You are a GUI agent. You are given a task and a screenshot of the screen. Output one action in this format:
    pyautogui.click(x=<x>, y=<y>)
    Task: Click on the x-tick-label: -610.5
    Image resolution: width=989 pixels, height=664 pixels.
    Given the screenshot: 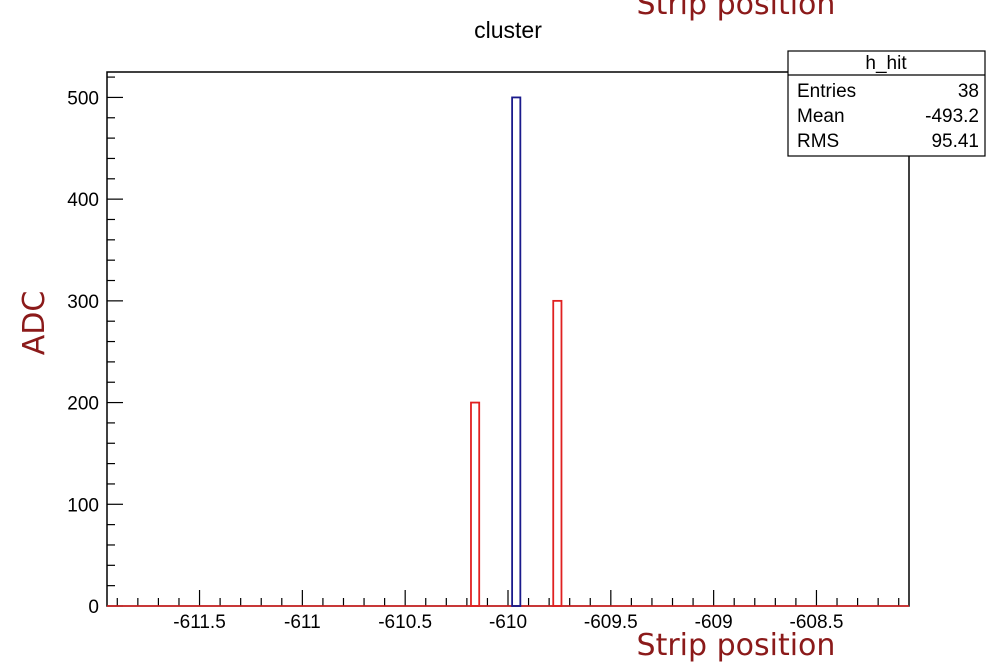 What is the action you would take?
    pyautogui.click(x=405, y=622)
    